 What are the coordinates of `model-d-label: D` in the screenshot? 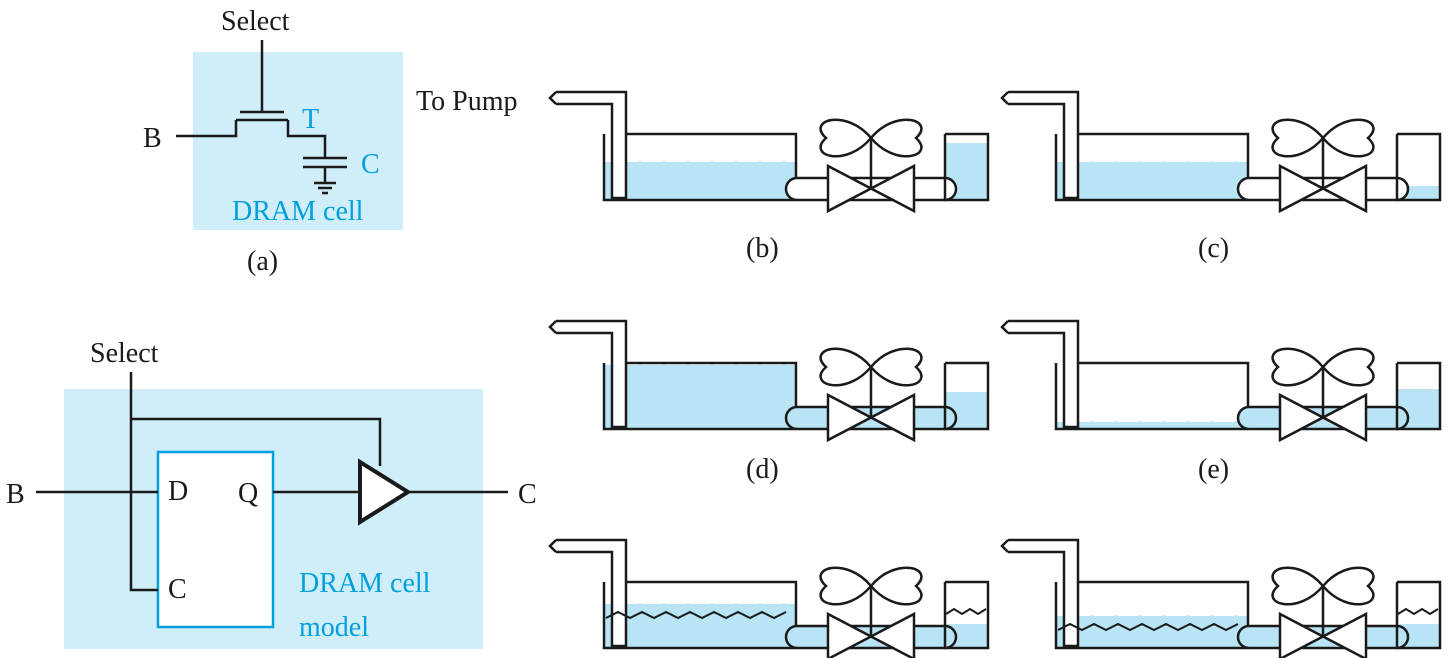 It's located at (178, 491).